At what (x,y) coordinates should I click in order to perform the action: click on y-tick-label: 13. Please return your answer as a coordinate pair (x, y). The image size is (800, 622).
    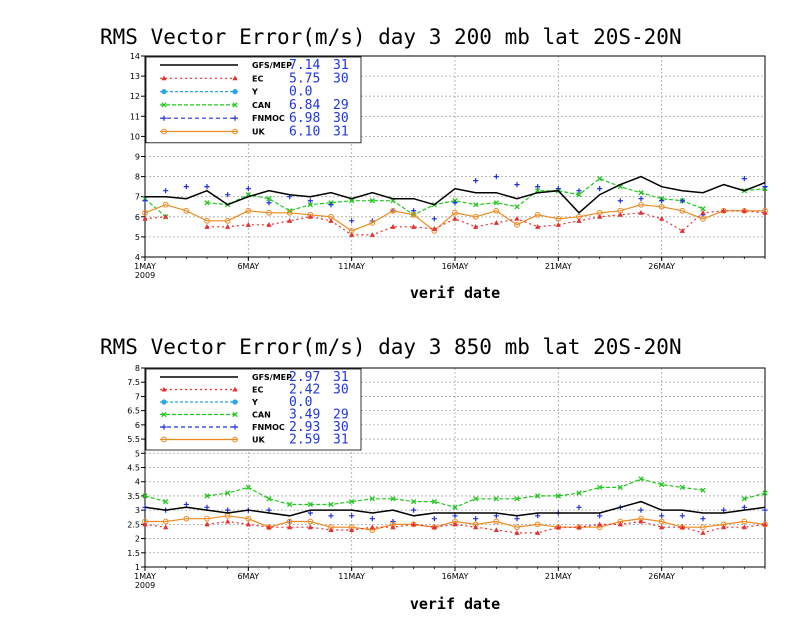
    Looking at the image, I should click on (135, 76).